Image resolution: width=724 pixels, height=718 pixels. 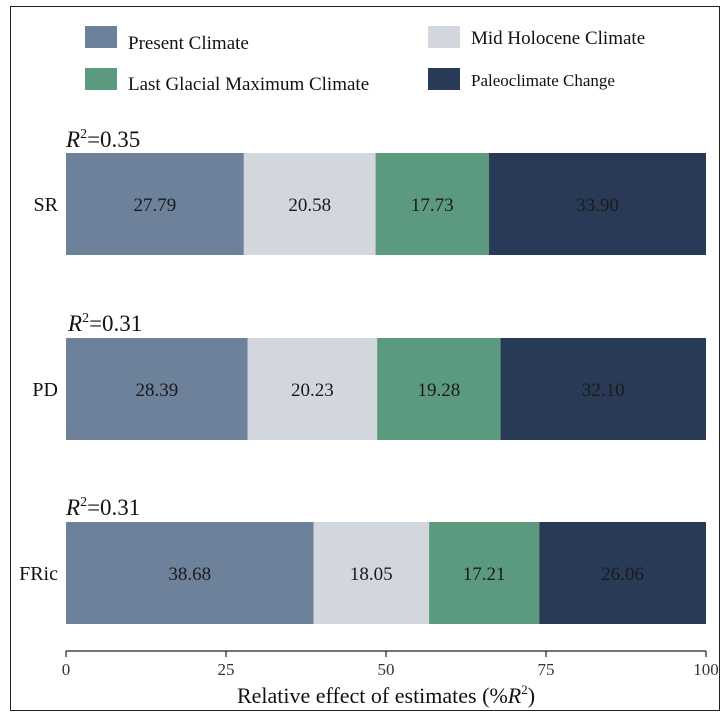 I want to click on legend-label-3: Last Glacial Maximum Climate, so click(x=248, y=84).